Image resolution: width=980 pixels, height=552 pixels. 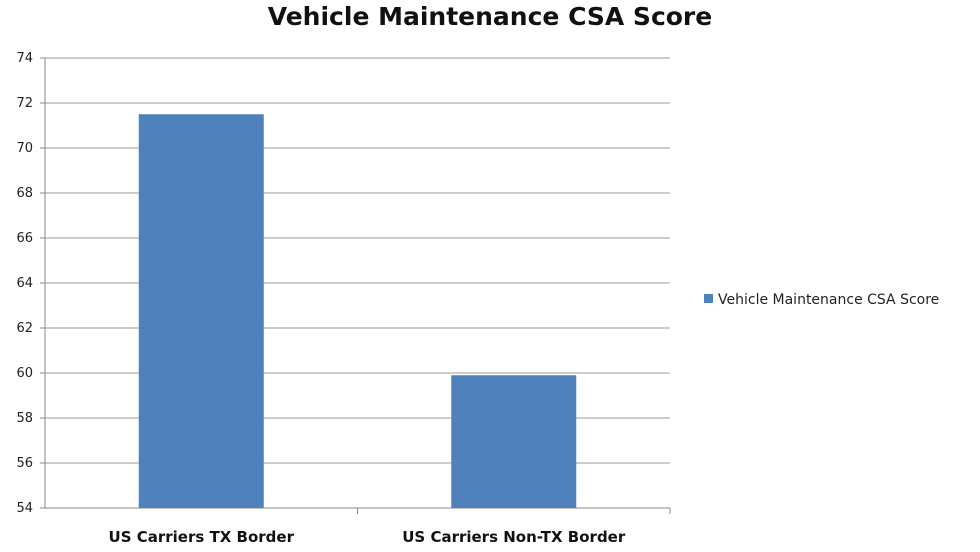 I want to click on chart-title: Vehicle Maintenance CSA Score, so click(x=490, y=16).